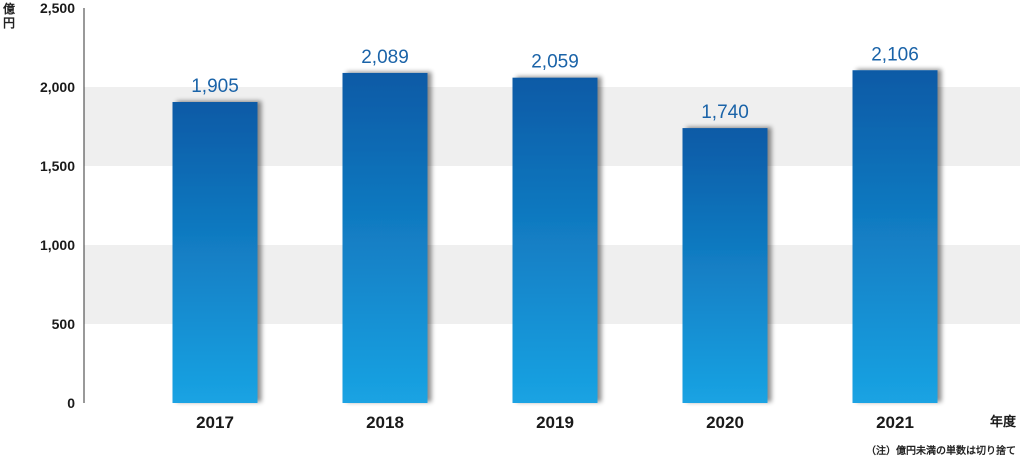 This screenshot has height=460, width=1020. I want to click on bar-2019, so click(555, 240).